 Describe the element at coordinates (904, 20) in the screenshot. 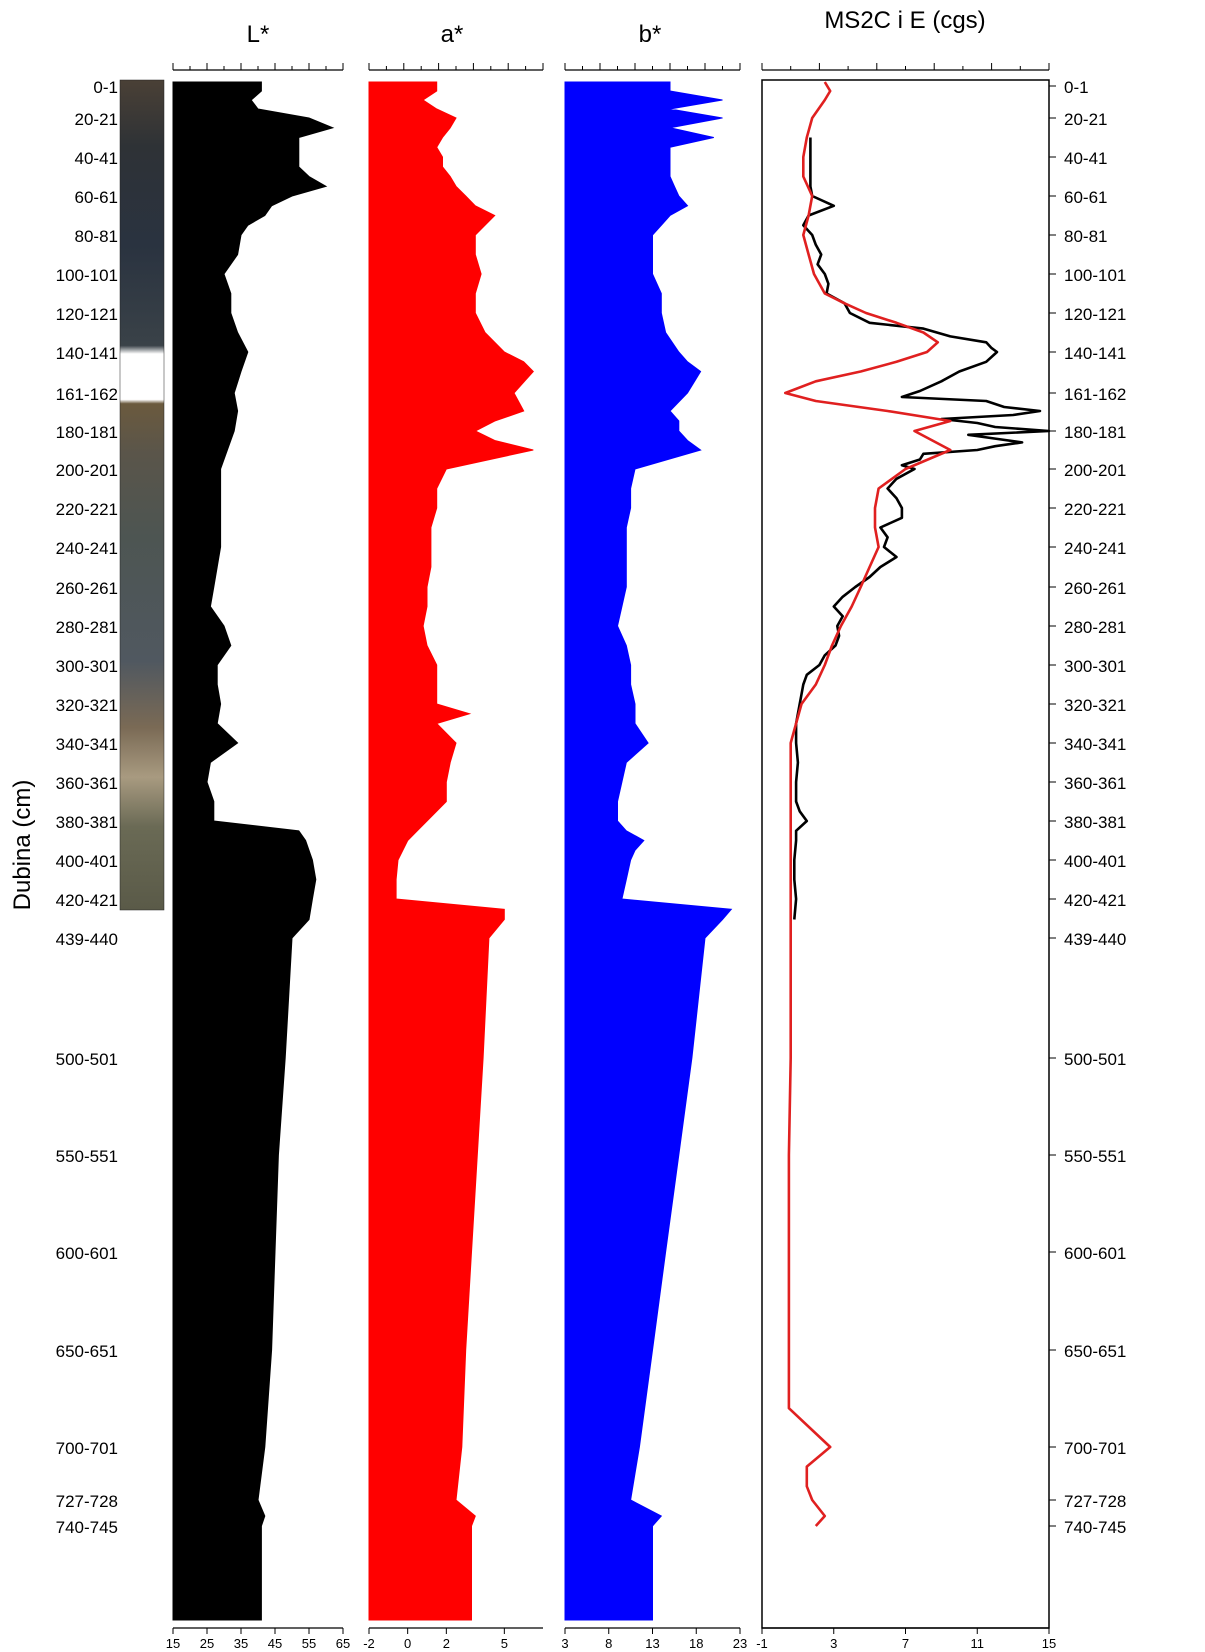

I see `panel-ms-title: MS2C i E (cgs)` at that location.